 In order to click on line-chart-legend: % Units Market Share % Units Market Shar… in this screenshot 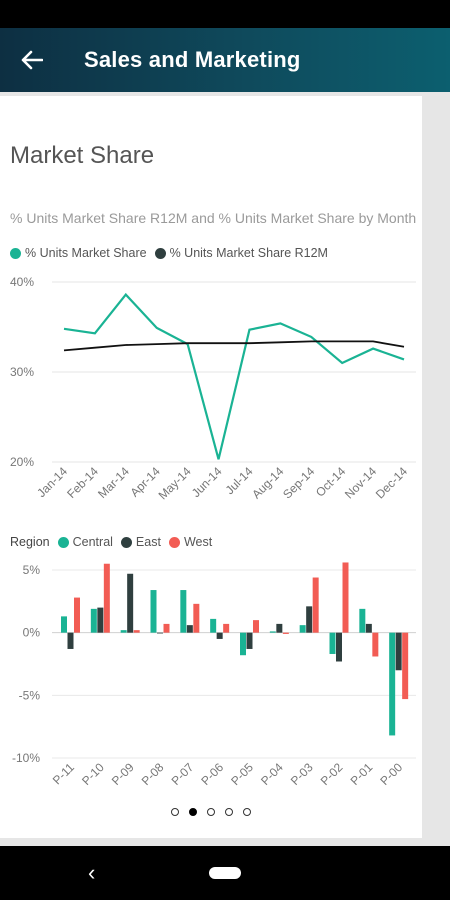, I will do `click(173, 253)`.